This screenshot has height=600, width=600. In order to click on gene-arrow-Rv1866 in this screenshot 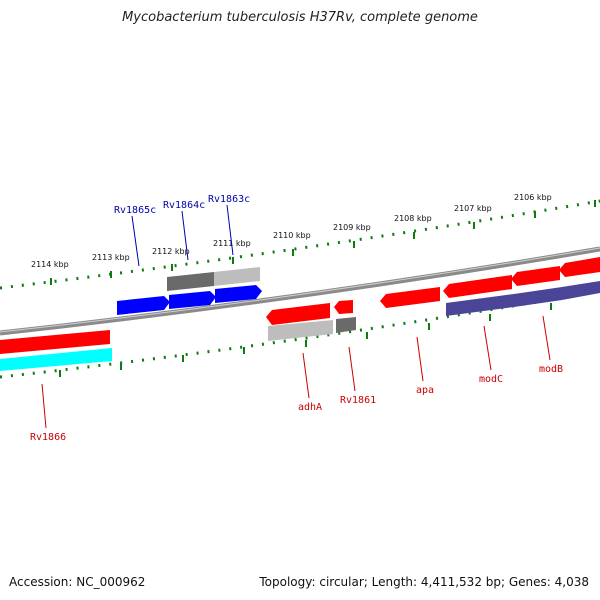, I will do `click(55, 342)`.